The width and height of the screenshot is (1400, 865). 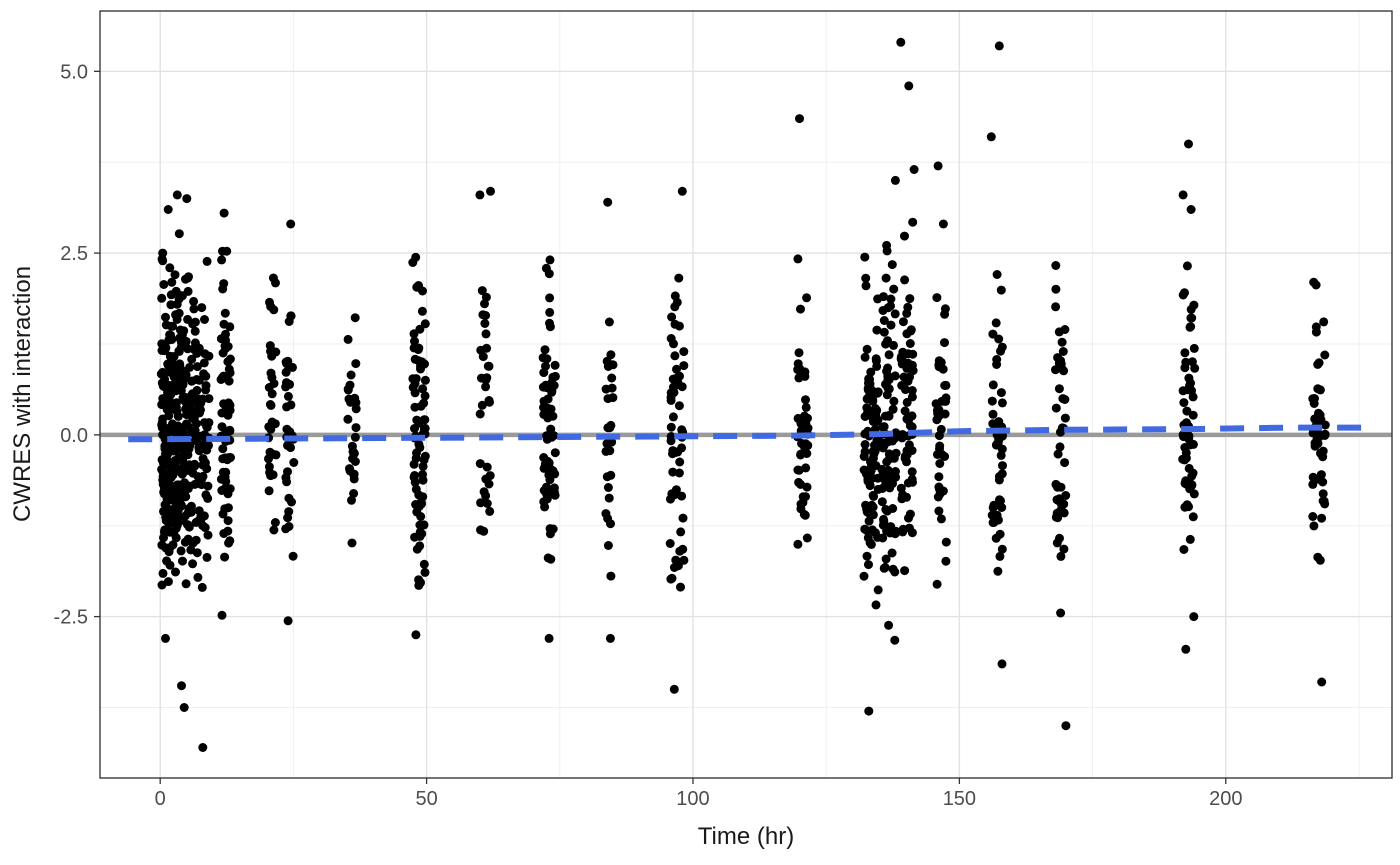 I want to click on y-tick-label: 0.0, so click(x=74, y=436).